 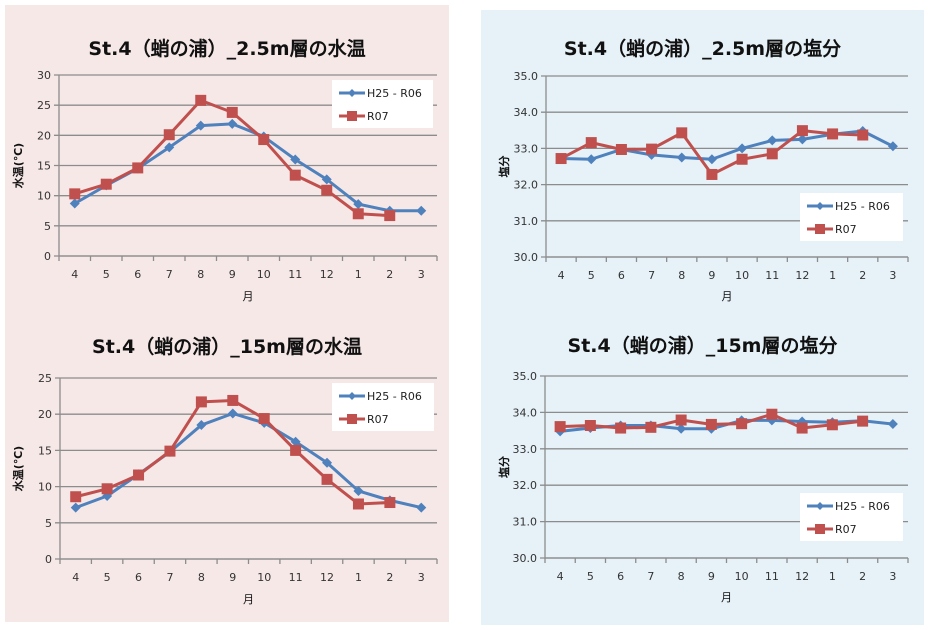 I want to click on x-tick-label: 11, so click(x=772, y=576).